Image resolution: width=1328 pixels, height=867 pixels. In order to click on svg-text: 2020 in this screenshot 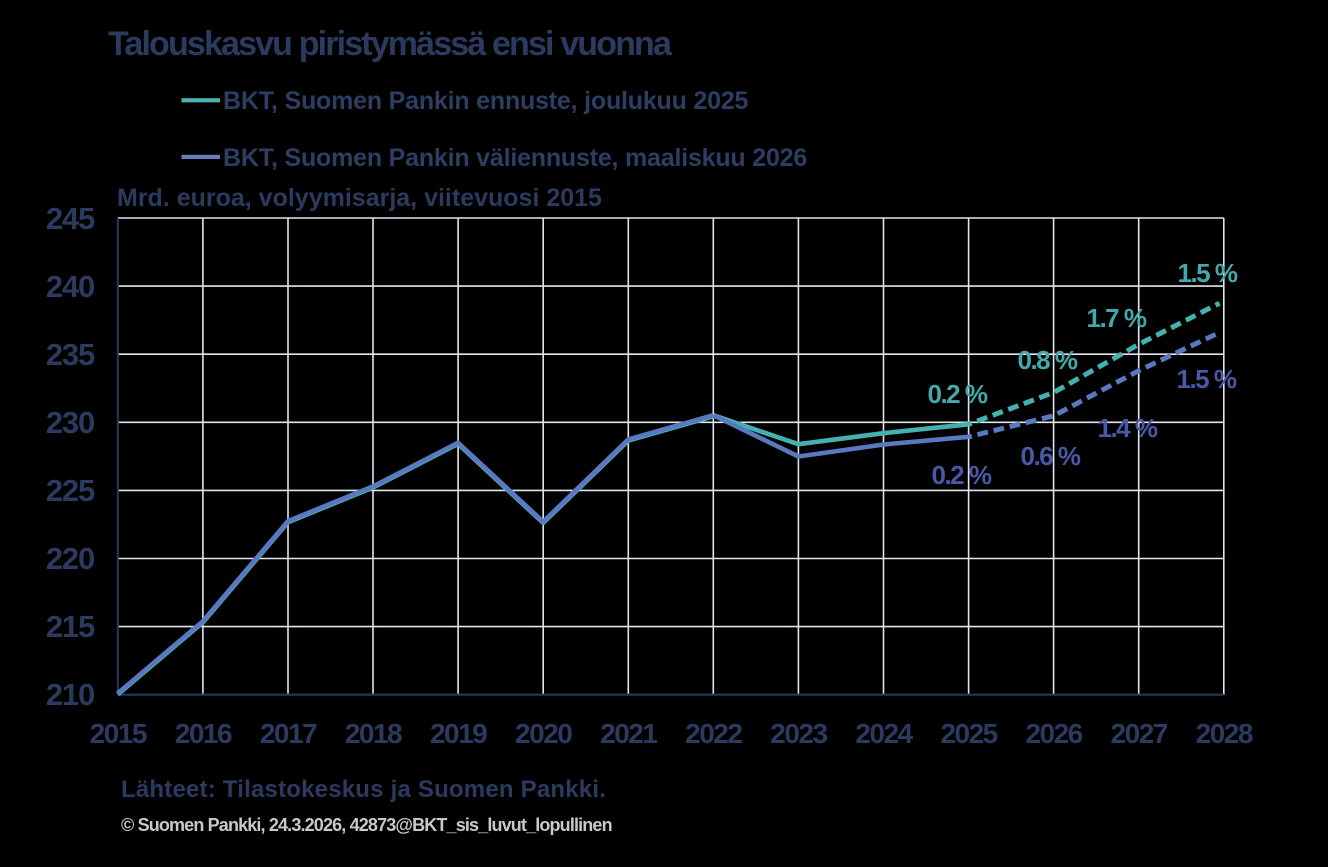, I will do `click(543, 733)`.